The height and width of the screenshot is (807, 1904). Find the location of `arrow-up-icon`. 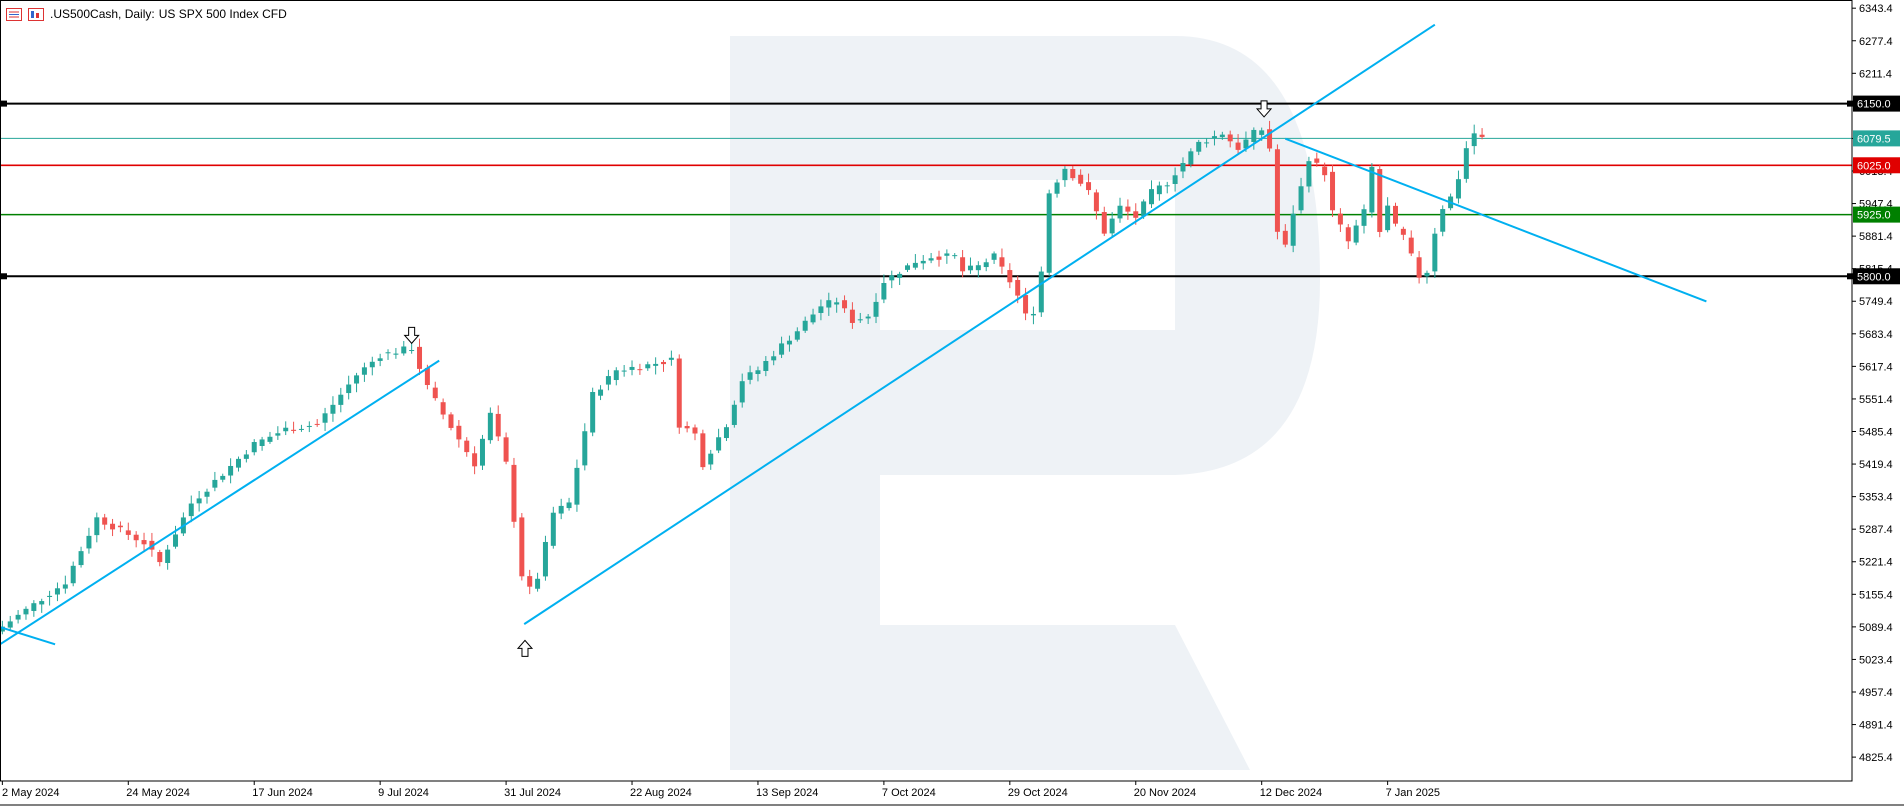

arrow-up-icon is located at coordinates (525, 648).